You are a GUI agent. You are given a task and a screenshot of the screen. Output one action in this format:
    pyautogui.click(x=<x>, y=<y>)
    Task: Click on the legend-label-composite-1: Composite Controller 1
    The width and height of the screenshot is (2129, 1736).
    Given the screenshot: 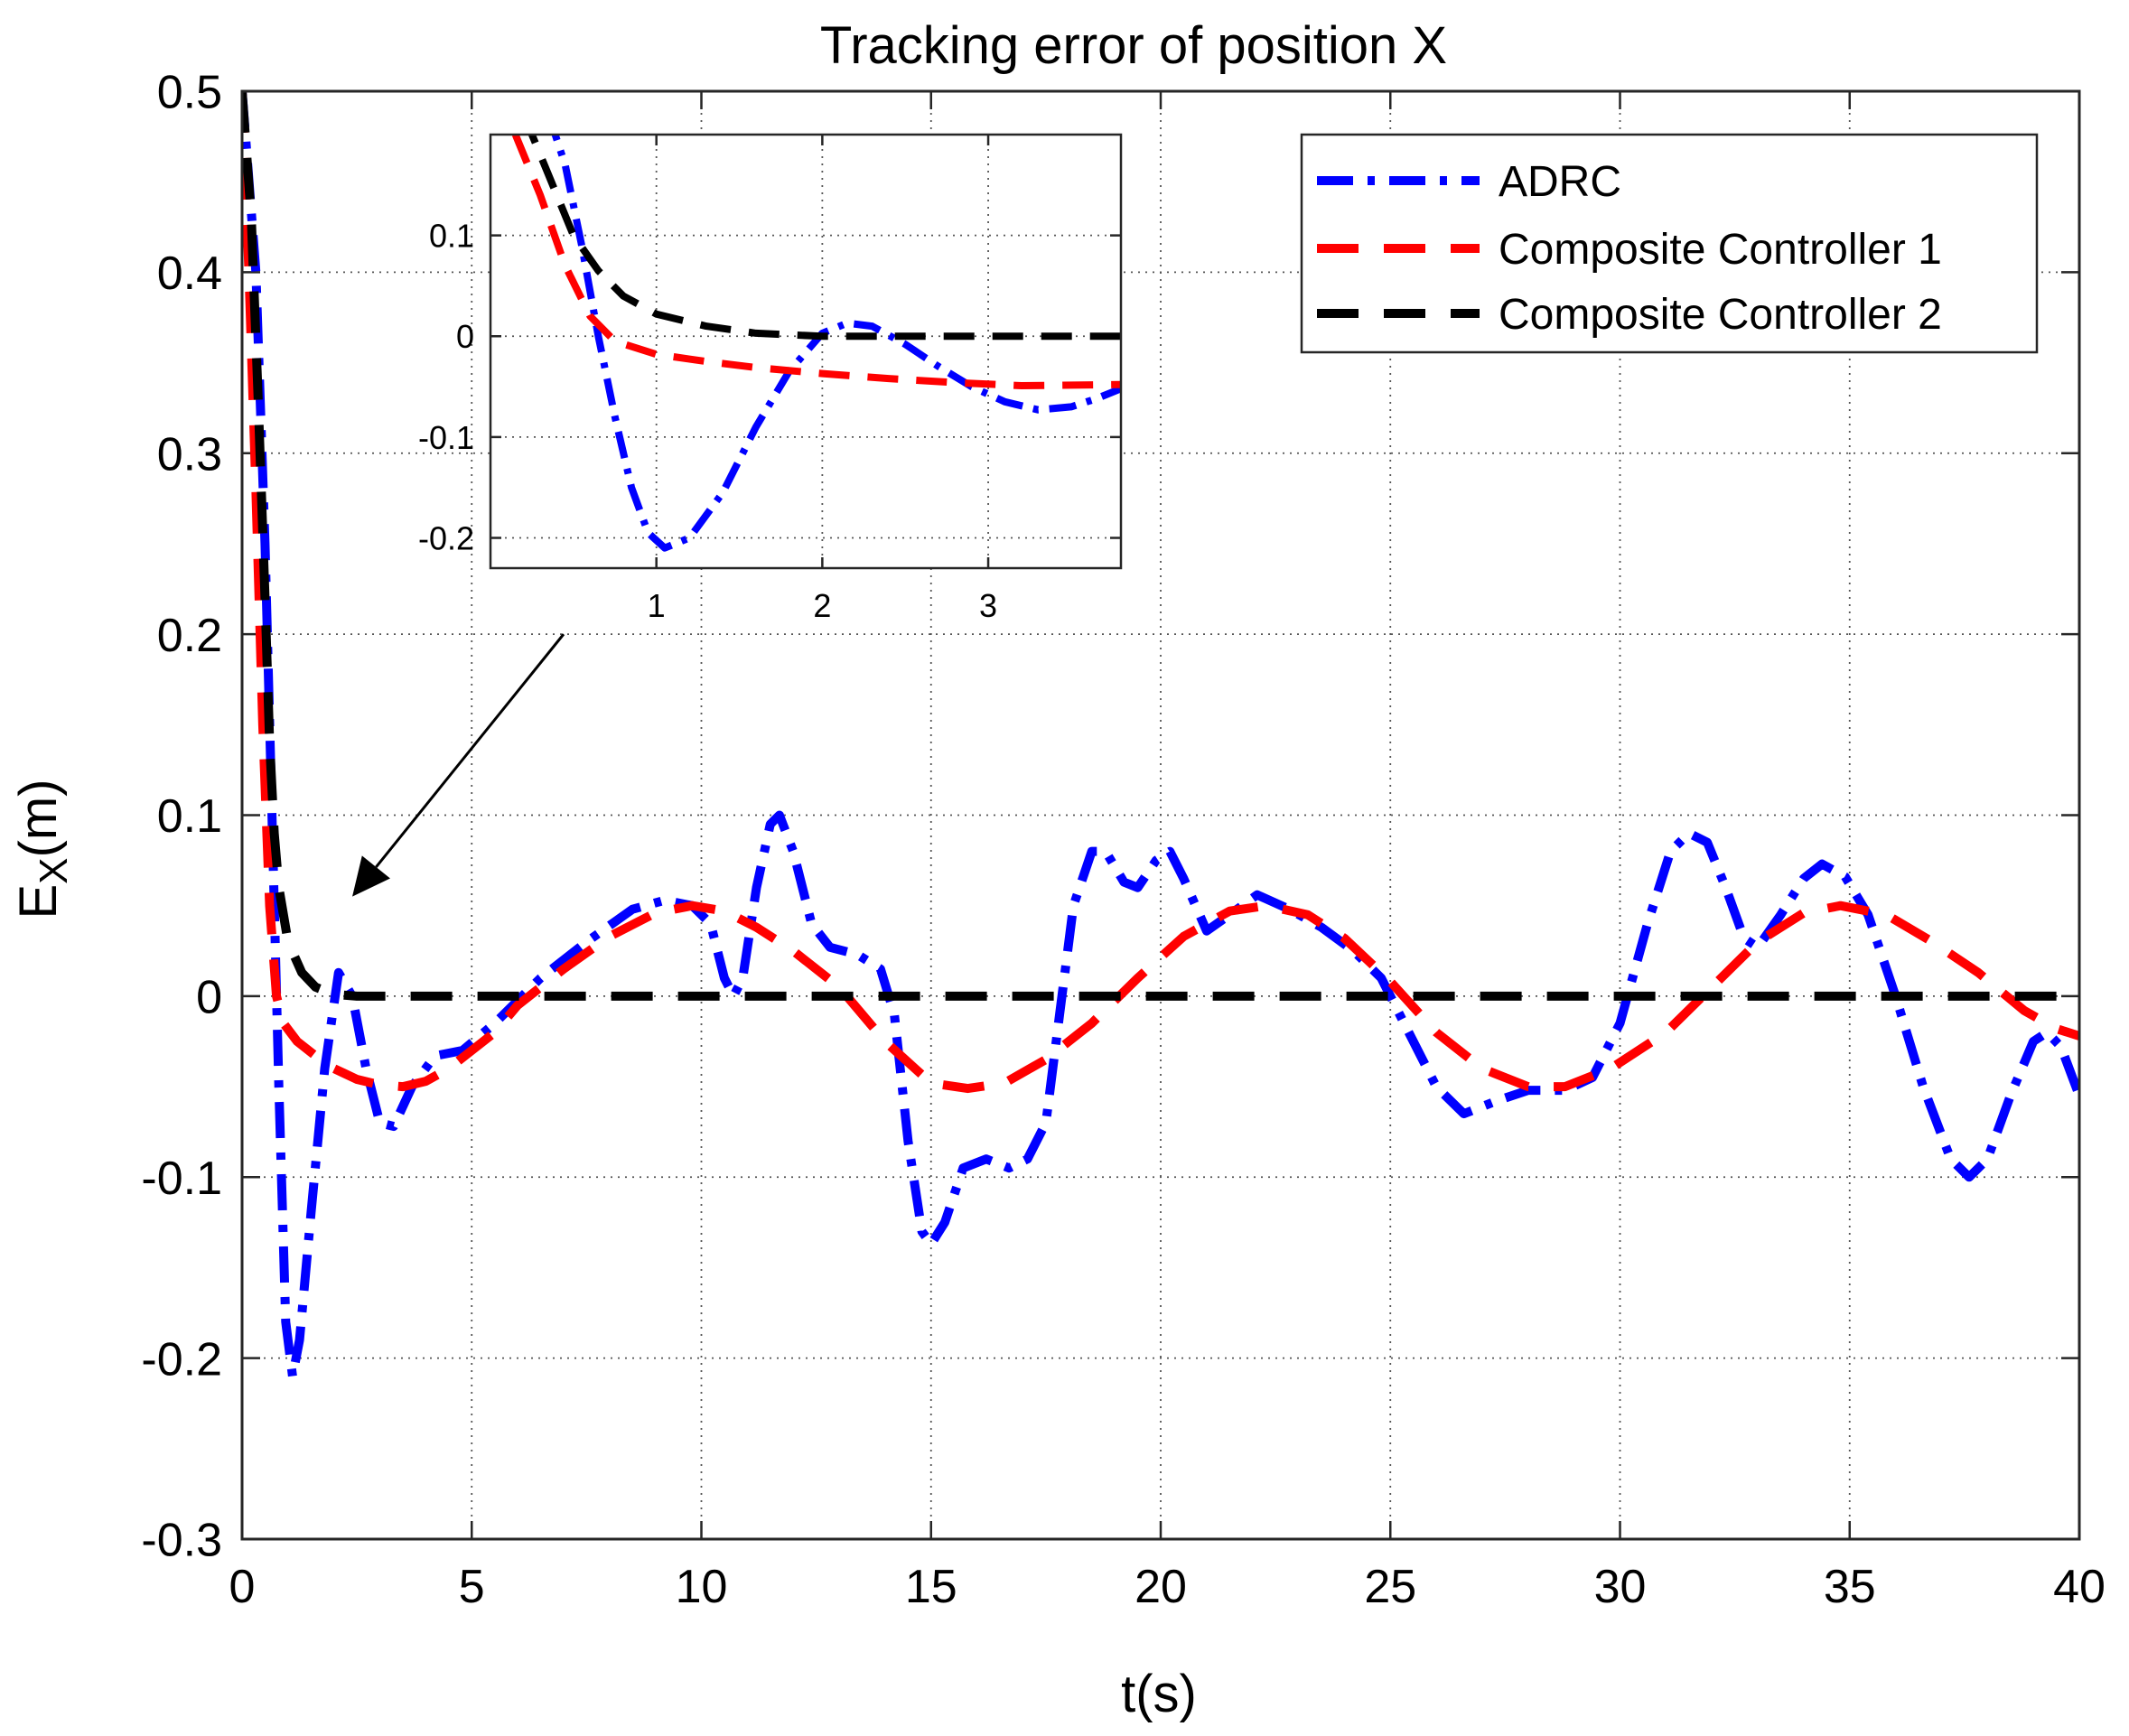 What is the action you would take?
    pyautogui.click(x=1720, y=250)
    